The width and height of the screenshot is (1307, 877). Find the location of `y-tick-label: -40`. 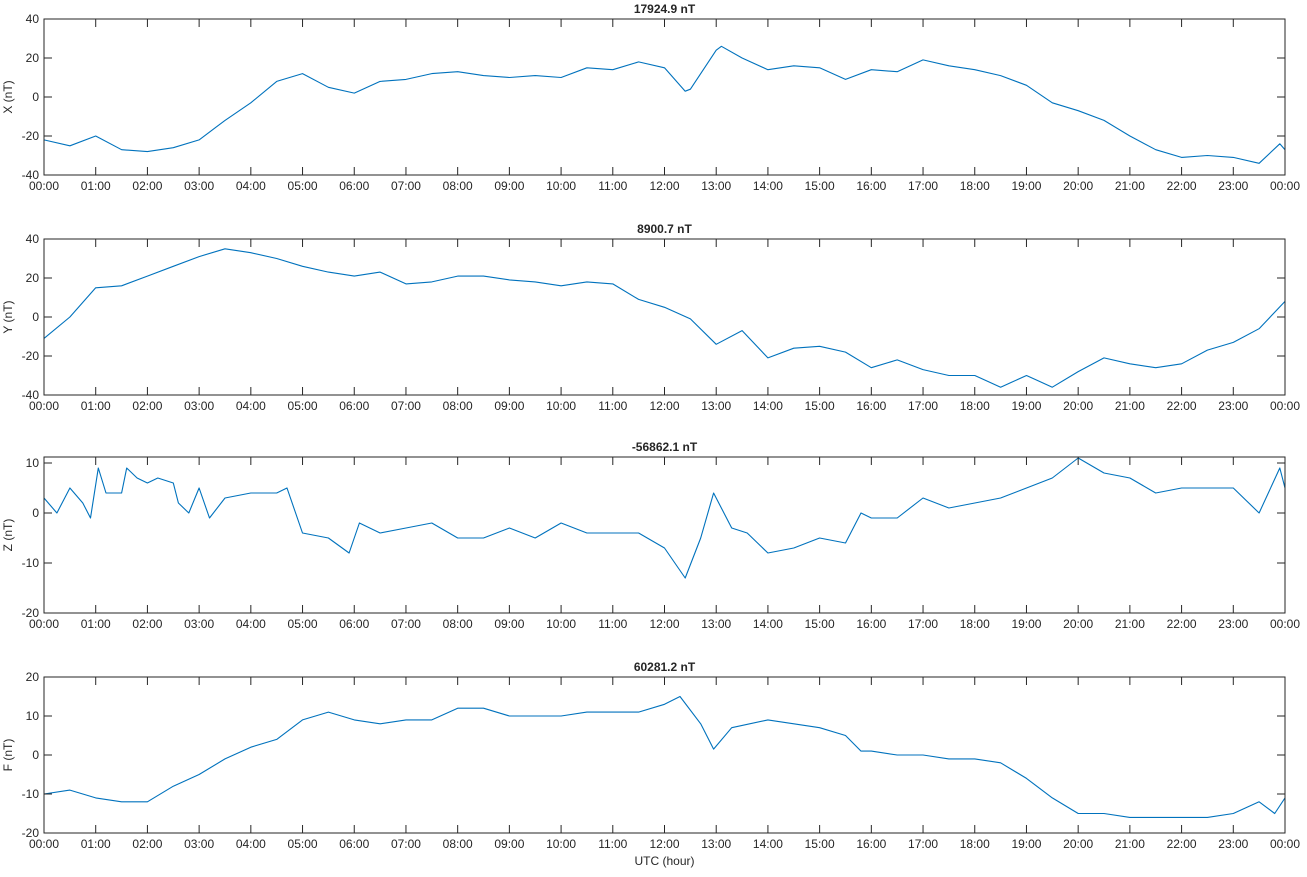

y-tick-label: -40 is located at coordinates (31, 395).